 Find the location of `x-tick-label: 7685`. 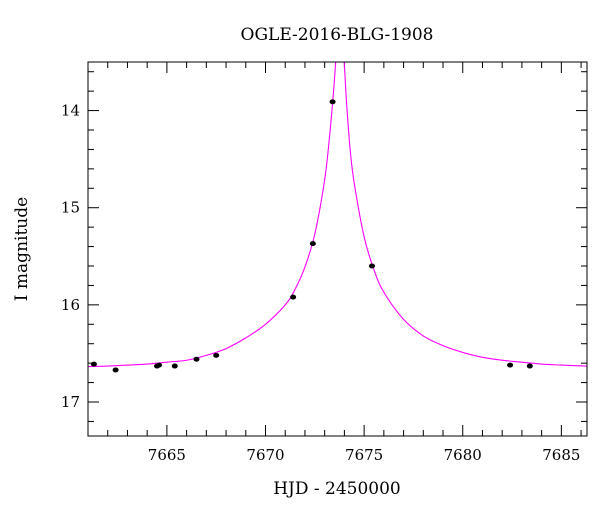

x-tick-label: 7685 is located at coordinates (561, 455).